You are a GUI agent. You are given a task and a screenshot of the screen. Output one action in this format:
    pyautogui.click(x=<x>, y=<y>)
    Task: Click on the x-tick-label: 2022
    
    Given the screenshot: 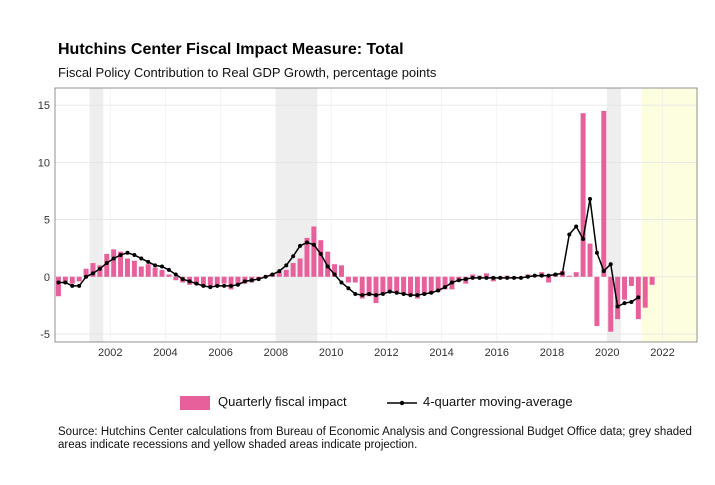 What is the action you would take?
    pyautogui.click(x=662, y=353)
    